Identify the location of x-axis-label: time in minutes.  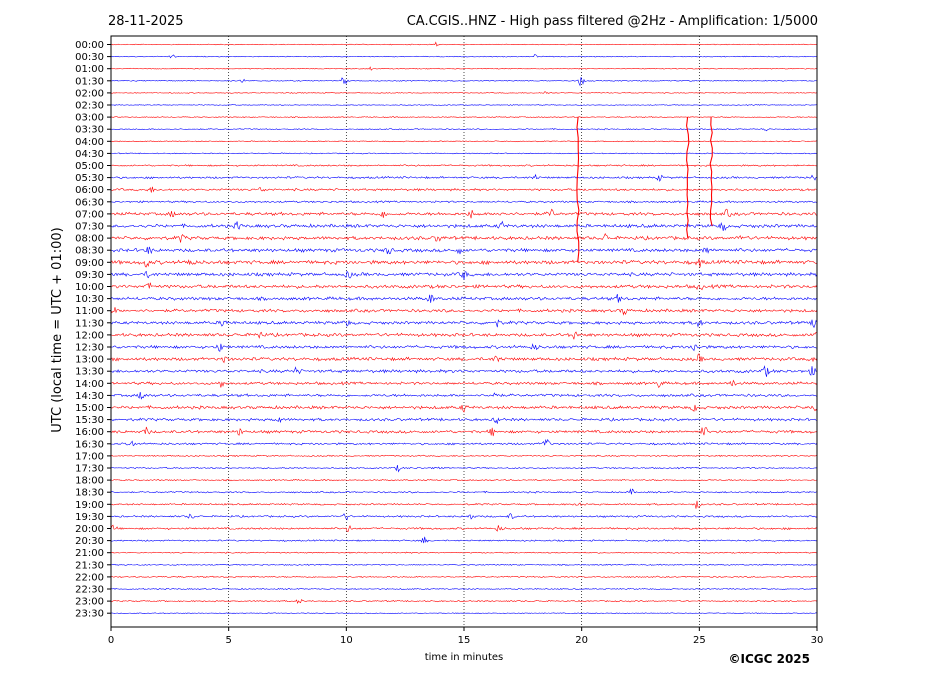
(464, 657).